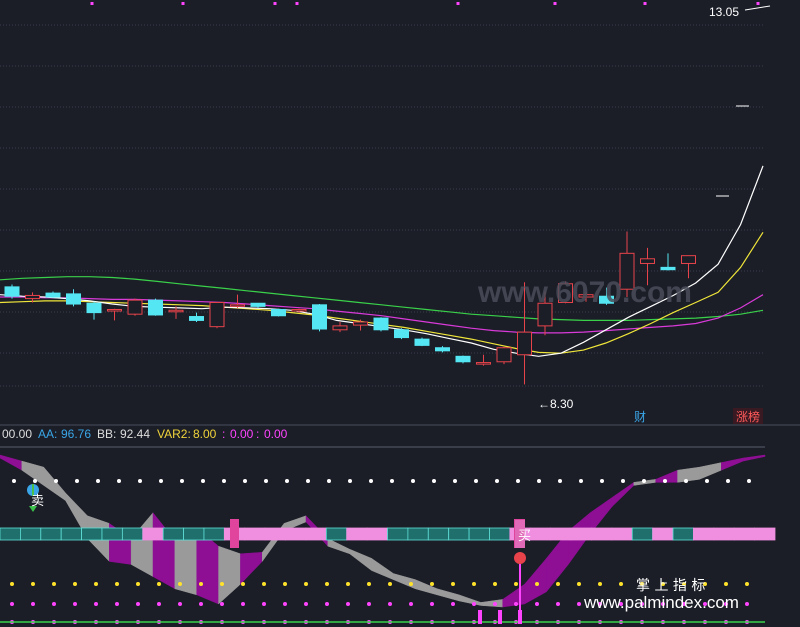  What do you see at coordinates (724, 12) in the screenshot?
I see `price-high-label: 13.05` at bounding box center [724, 12].